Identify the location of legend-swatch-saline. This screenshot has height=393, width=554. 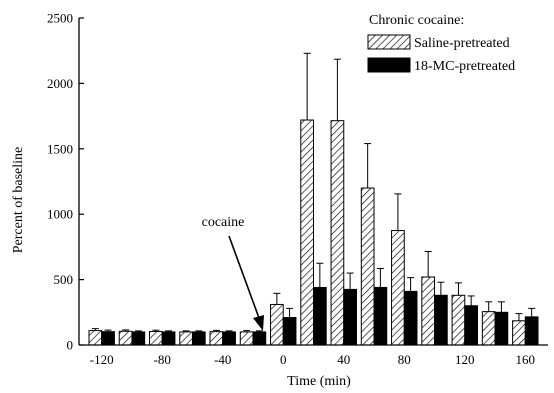
(389, 42).